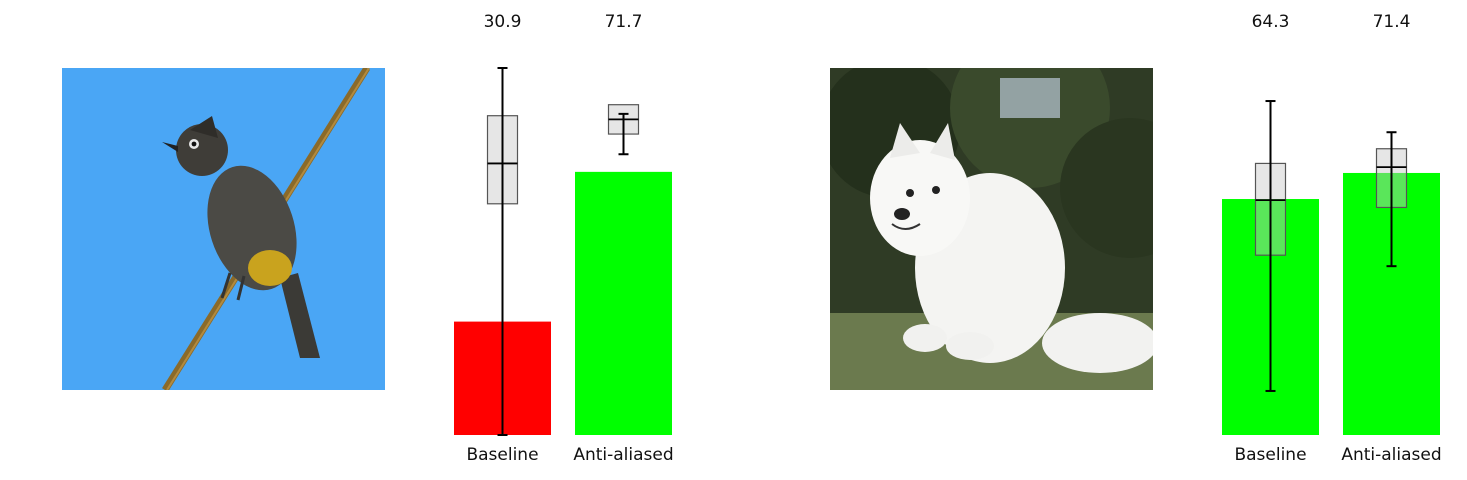 The height and width of the screenshot is (480, 1467). I want to click on bird-photo, so click(223, 229).